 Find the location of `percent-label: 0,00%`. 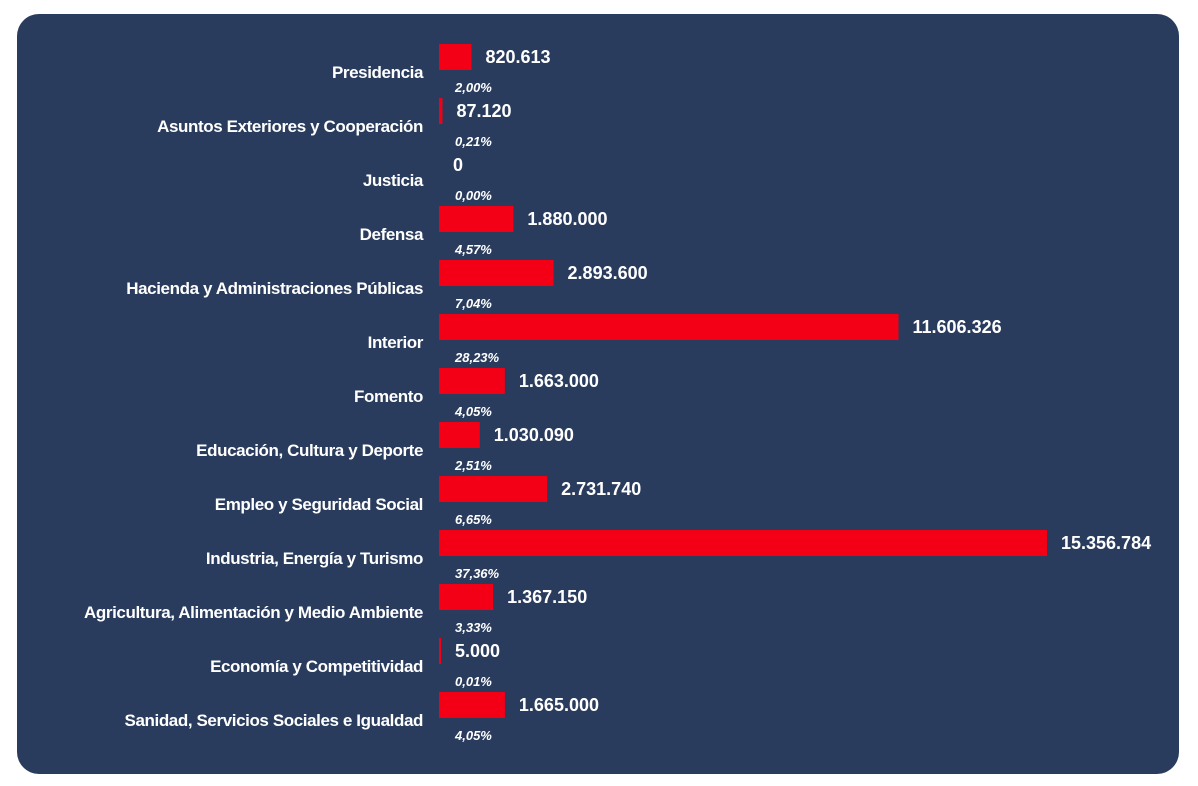

percent-label: 0,00% is located at coordinates (473, 195).